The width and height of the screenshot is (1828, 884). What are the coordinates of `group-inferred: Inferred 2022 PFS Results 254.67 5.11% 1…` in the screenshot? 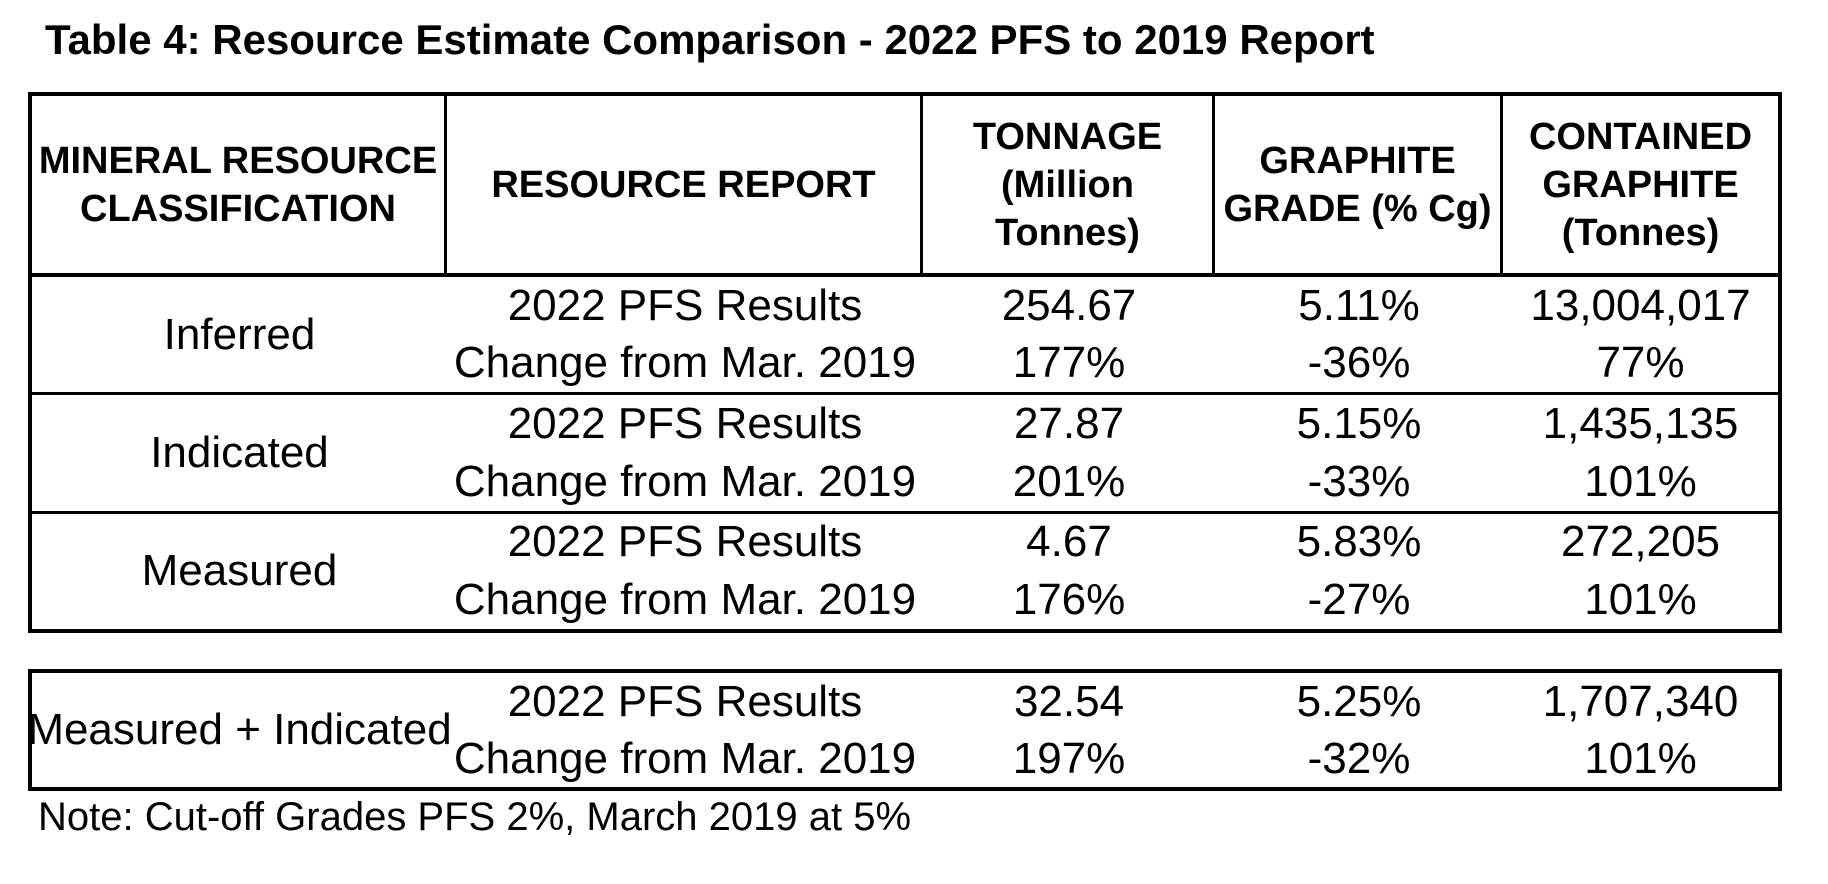 It's located at (905, 336).